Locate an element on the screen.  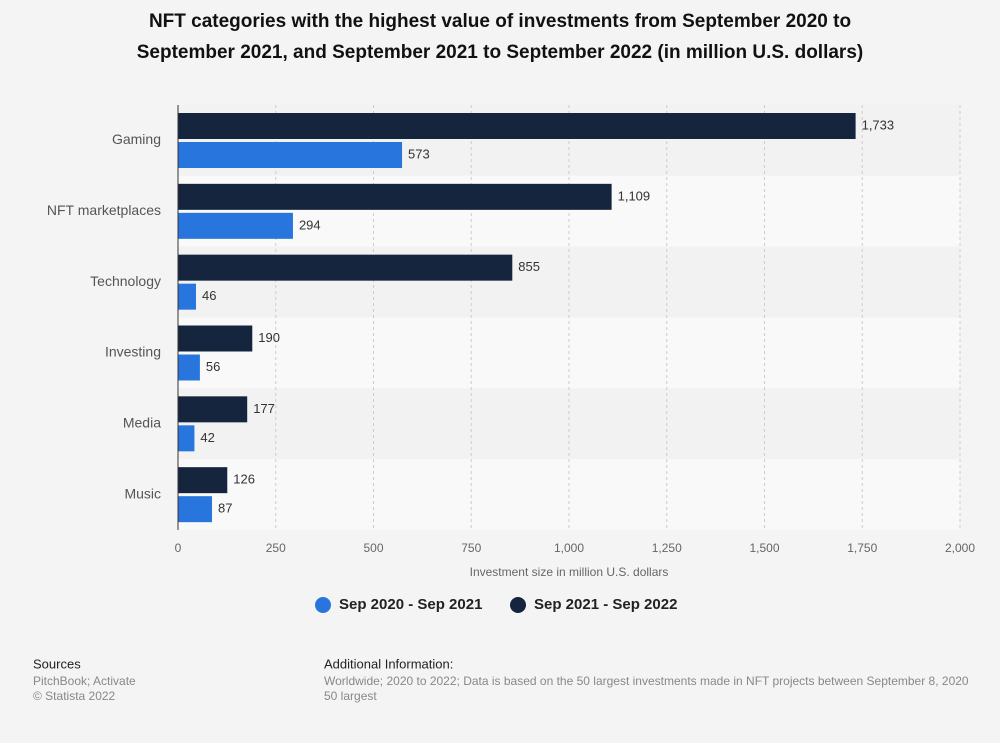
value-label: 1,109 is located at coordinates (634, 195).